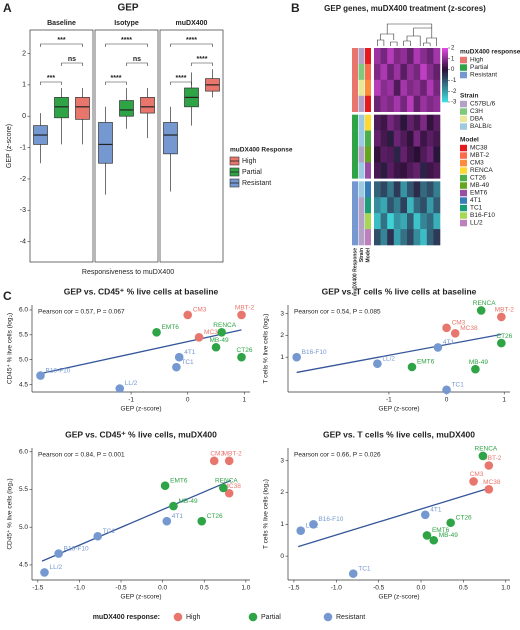  What do you see at coordinates (261, 150) in the screenshot?
I see `legend-title: muDX400 Response` at bounding box center [261, 150].